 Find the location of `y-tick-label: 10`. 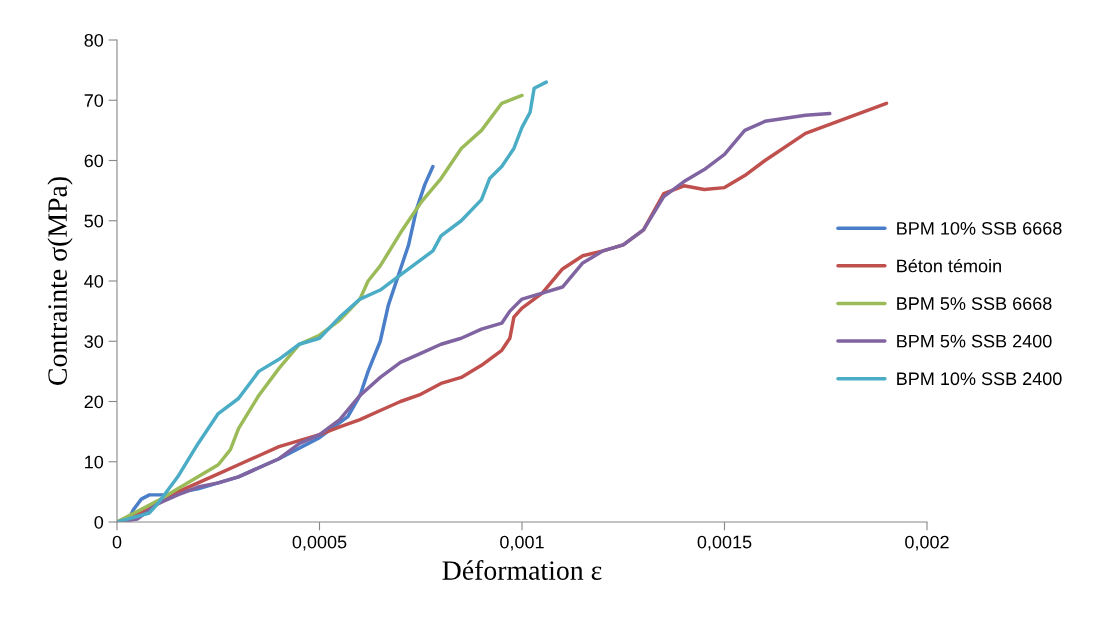

y-tick-label: 10 is located at coordinates (94, 462).